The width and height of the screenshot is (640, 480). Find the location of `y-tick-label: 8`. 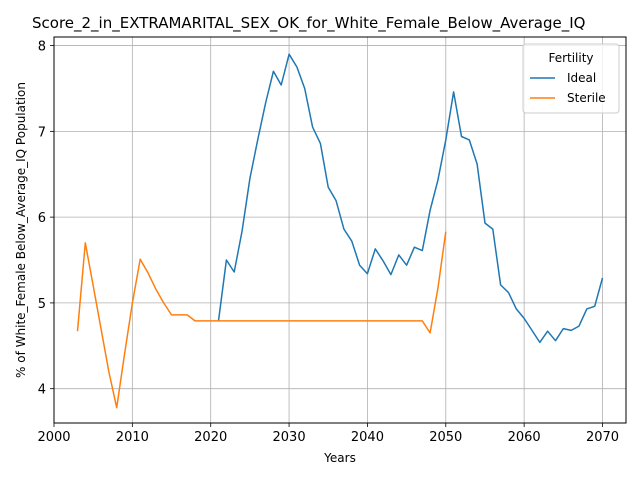

y-tick-label: 8 is located at coordinates (42, 47).